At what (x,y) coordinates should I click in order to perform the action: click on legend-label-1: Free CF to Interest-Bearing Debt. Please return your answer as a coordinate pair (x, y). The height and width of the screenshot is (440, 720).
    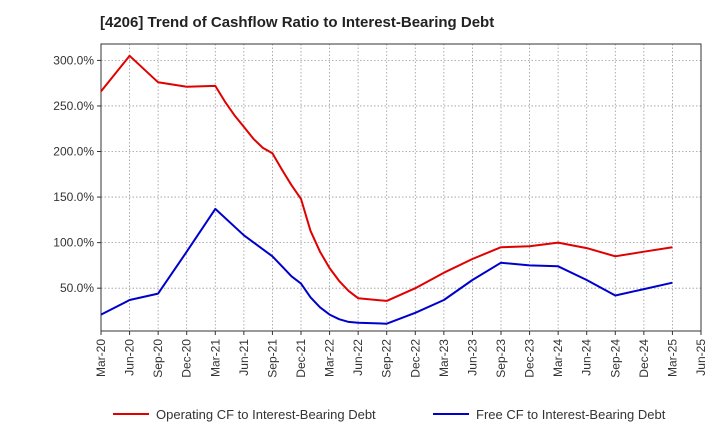
    Looking at the image, I should click on (571, 414).